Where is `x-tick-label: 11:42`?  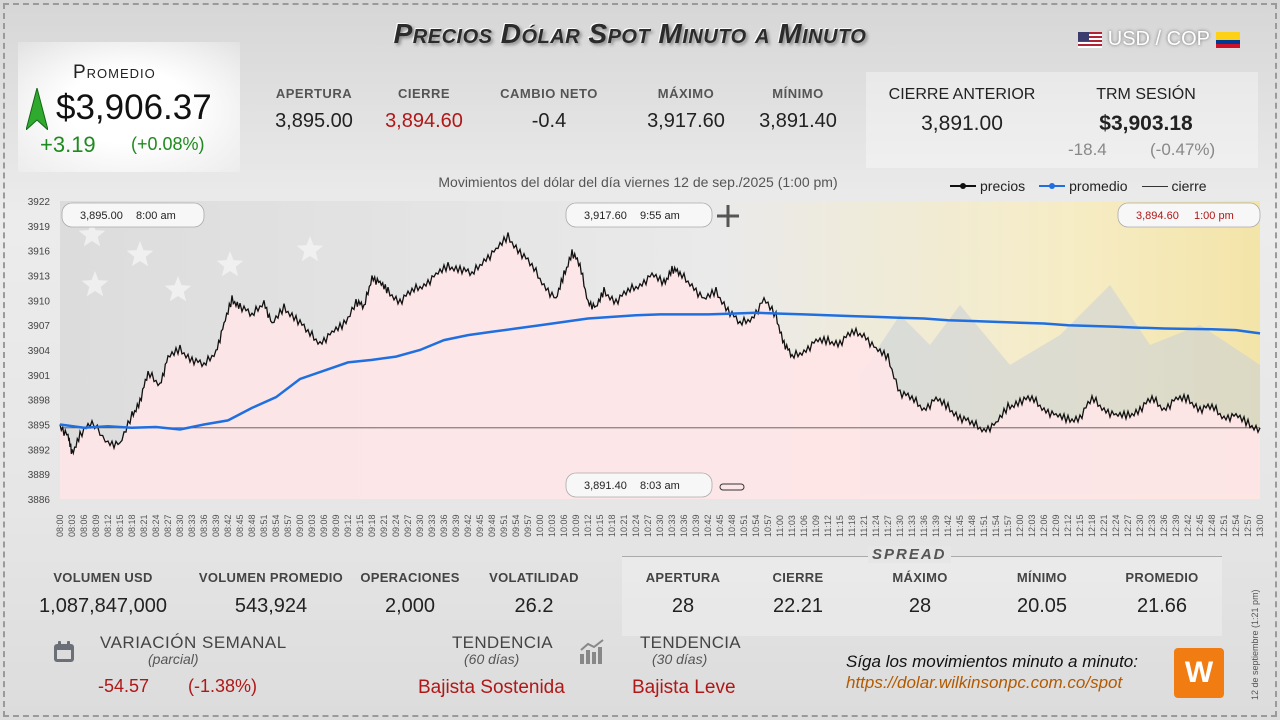 x-tick-label: 11:42 is located at coordinates (948, 526).